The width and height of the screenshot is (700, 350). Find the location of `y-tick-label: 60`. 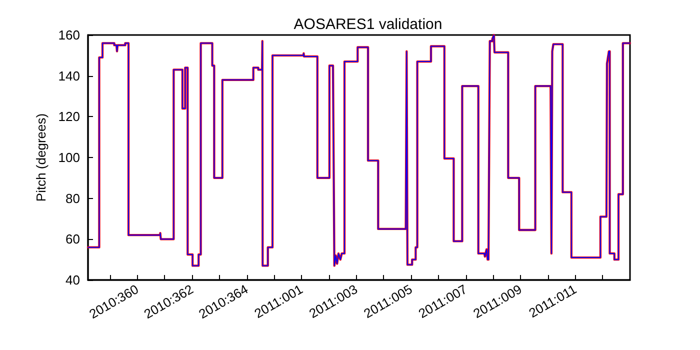

y-tick-label: 60 is located at coordinates (73, 239).